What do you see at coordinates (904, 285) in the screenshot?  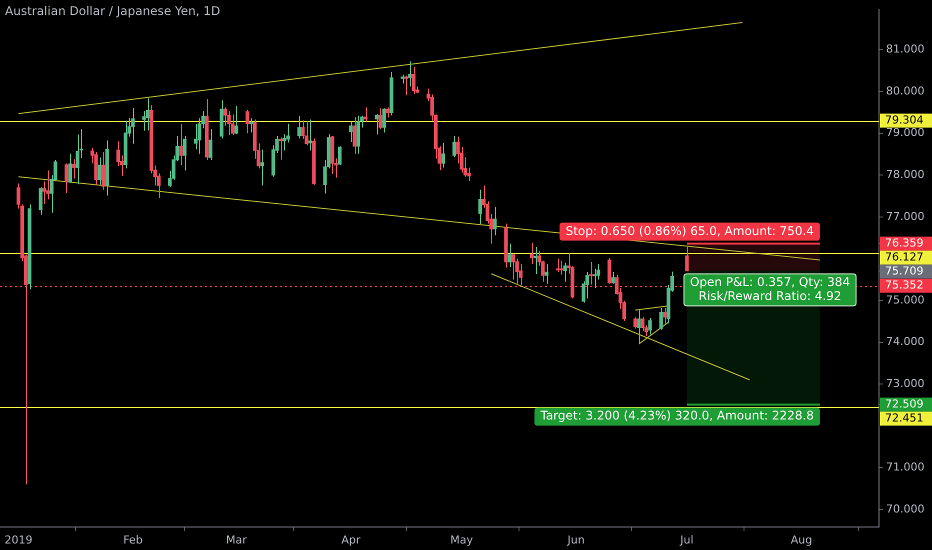 I see `ref-line-label: 75.352` at bounding box center [904, 285].